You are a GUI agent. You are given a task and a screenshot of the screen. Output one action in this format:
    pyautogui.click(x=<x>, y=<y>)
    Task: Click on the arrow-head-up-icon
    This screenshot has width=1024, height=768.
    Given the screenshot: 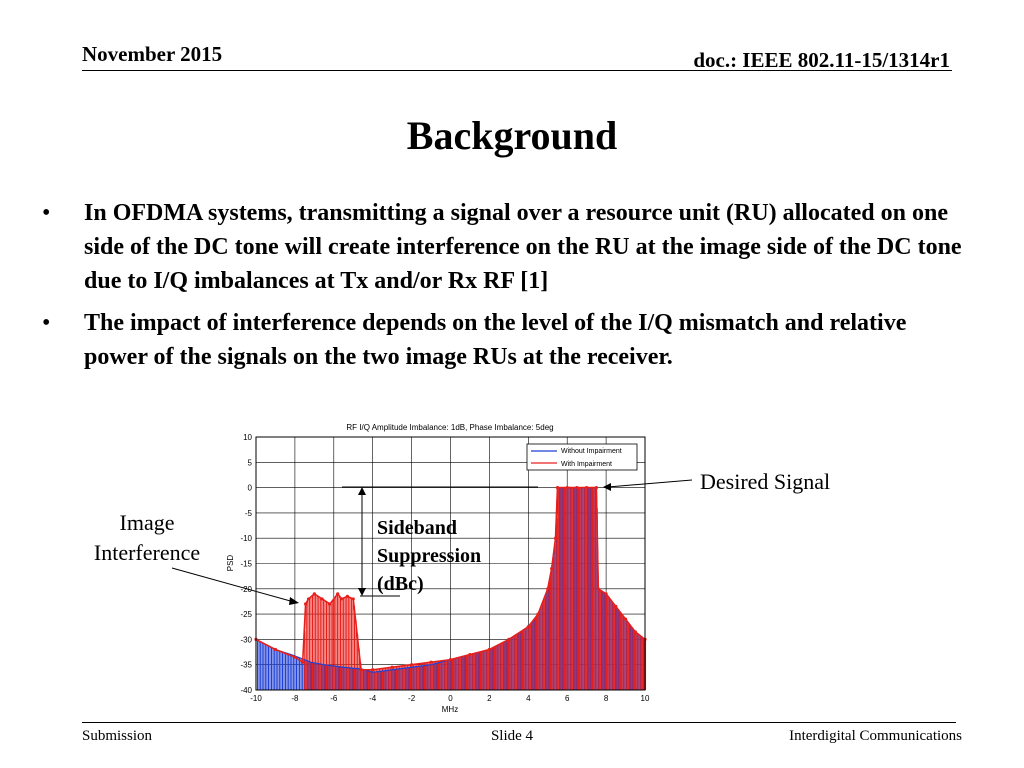 What is the action you would take?
    pyautogui.click(x=362, y=491)
    